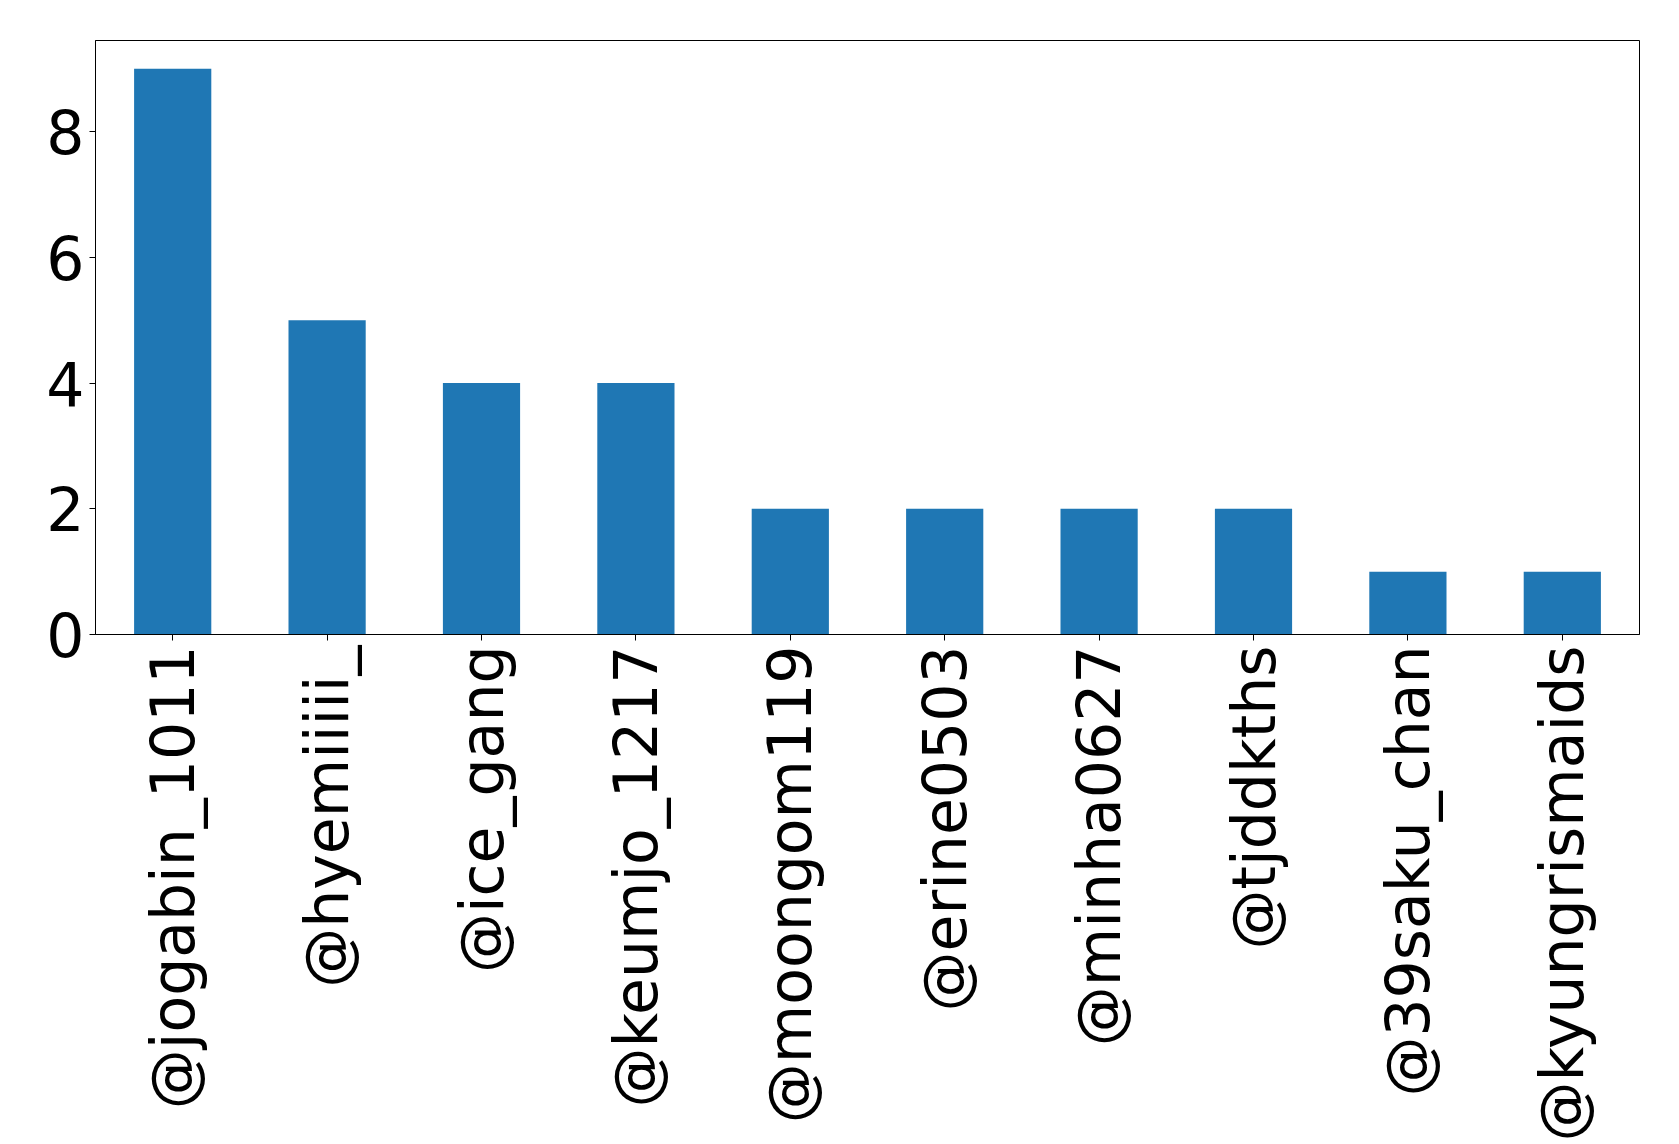 The width and height of the screenshot is (1679, 1144). Describe the element at coordinates (481, 809) in the screenshot. I see `x-tick-label: @ice_gang` at that location.